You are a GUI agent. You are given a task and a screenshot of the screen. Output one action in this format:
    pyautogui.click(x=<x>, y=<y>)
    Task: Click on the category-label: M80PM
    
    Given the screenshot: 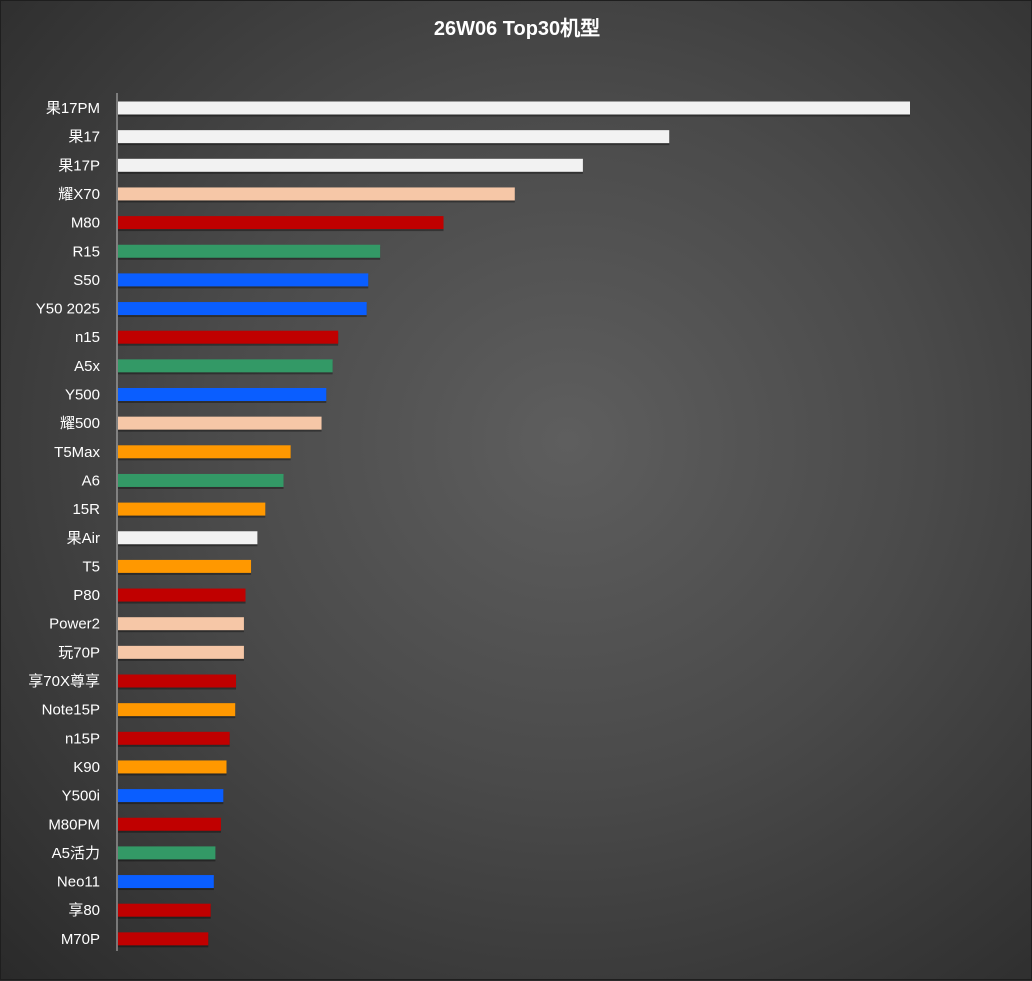 What is the action you would take?
    pyautogui.click(x=74, y=824)
    